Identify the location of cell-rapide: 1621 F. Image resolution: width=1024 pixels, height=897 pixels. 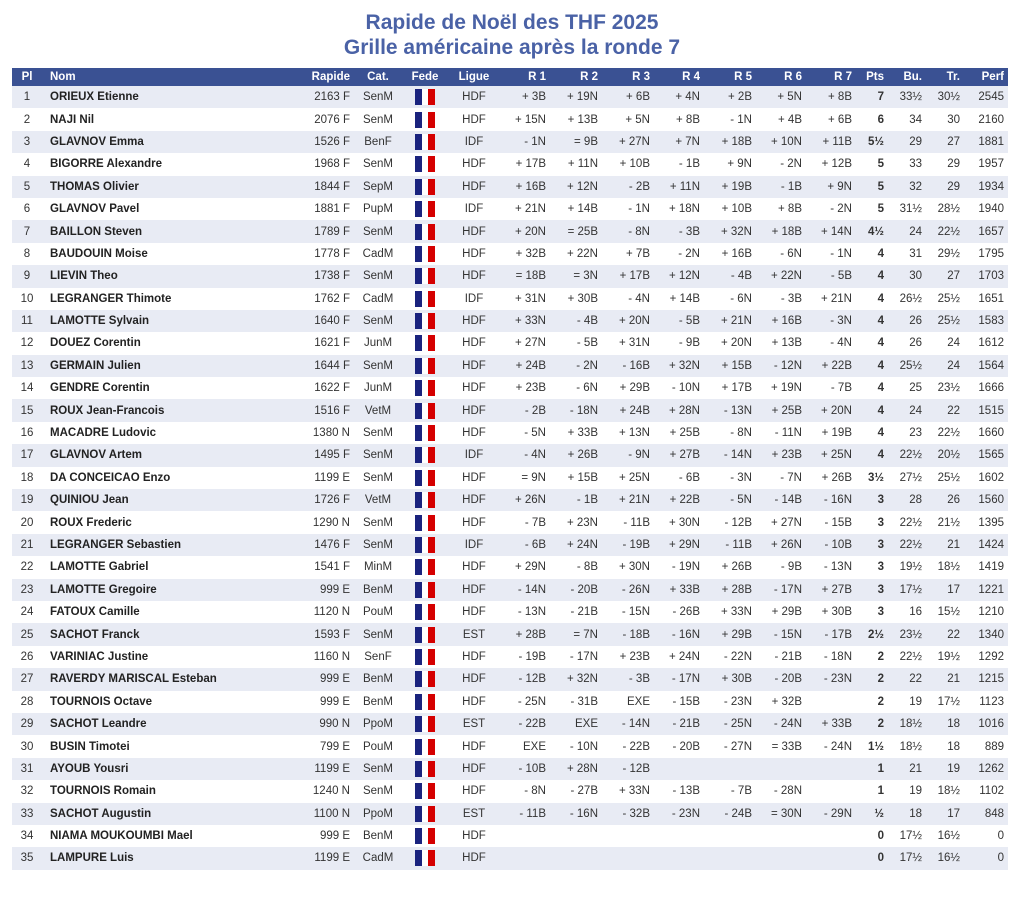
(332, 343).